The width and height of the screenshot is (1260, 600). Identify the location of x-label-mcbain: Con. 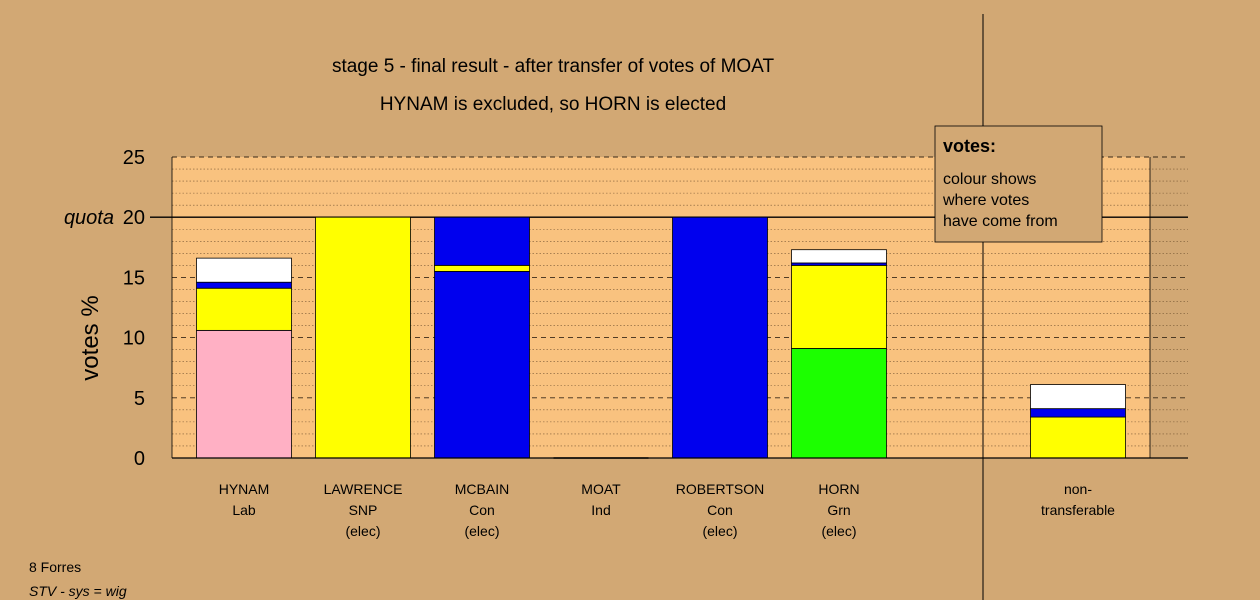
(482, 510).